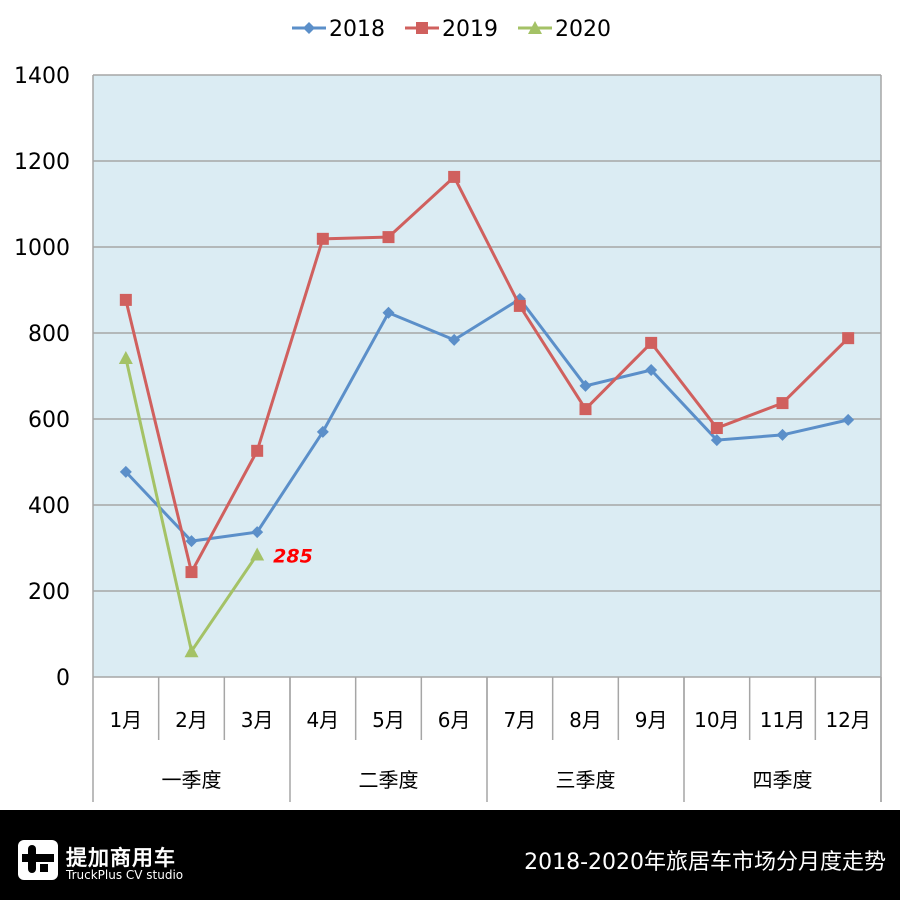 The image size is (900, 900). I want to click on legend-marker-2019, so click(422, 28).